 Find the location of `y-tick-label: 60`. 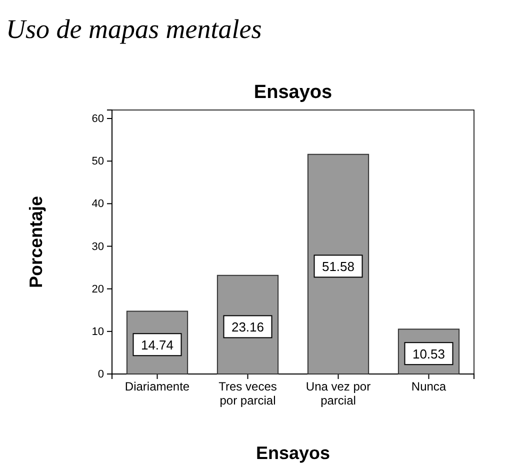

y-tick-label: 60 is located at coordinates (98, 119).